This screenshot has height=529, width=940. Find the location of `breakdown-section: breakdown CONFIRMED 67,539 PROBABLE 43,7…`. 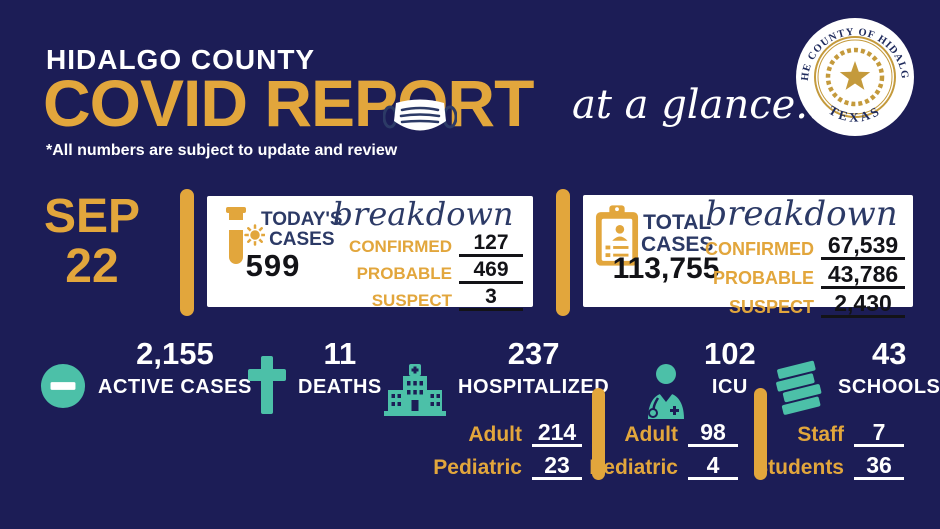

breakdown-section: breakdown CONFIRMED 67,539 PROBABLE 43,7… is located at coordinates (801, 257).